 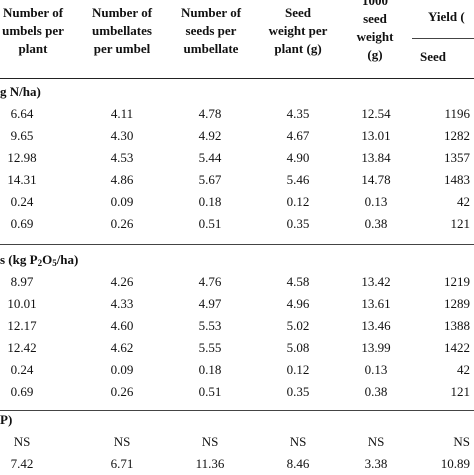 I want to click on table-row: 6.64 4.11 4.78 4.35 12.54 1196, so click(x=237, y=114).